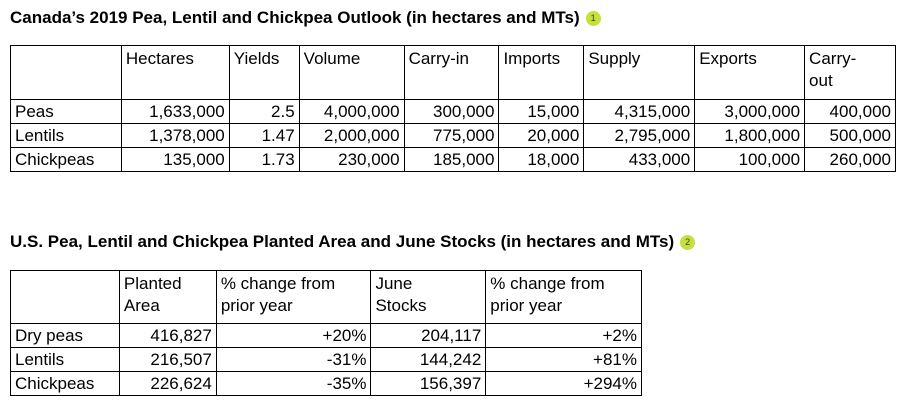 The image size is (900, 411). What do you see at coordinates (264, 135) in the screenshot?
I see `table-cell: 1.47` at bounding box center [264, 135].